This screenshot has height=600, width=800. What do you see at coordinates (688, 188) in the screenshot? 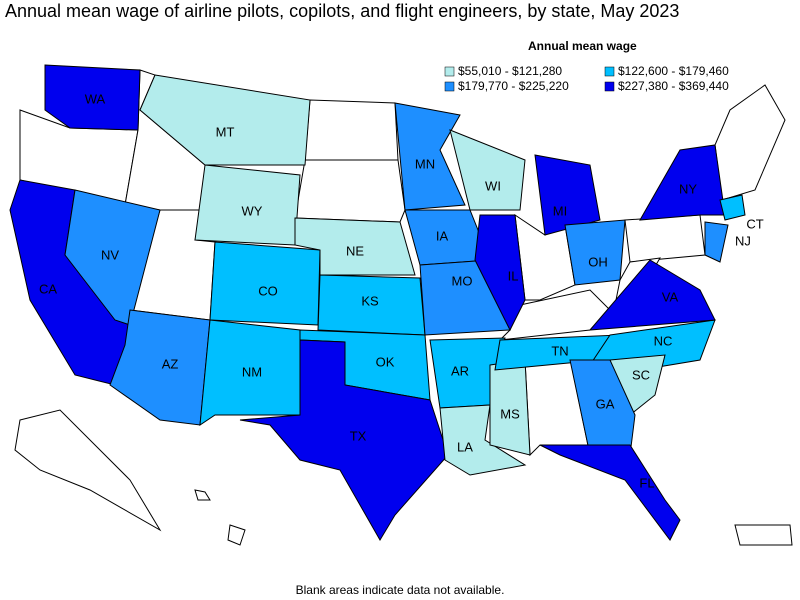
I see `state-label: NY` at bounding box center [688, 188].